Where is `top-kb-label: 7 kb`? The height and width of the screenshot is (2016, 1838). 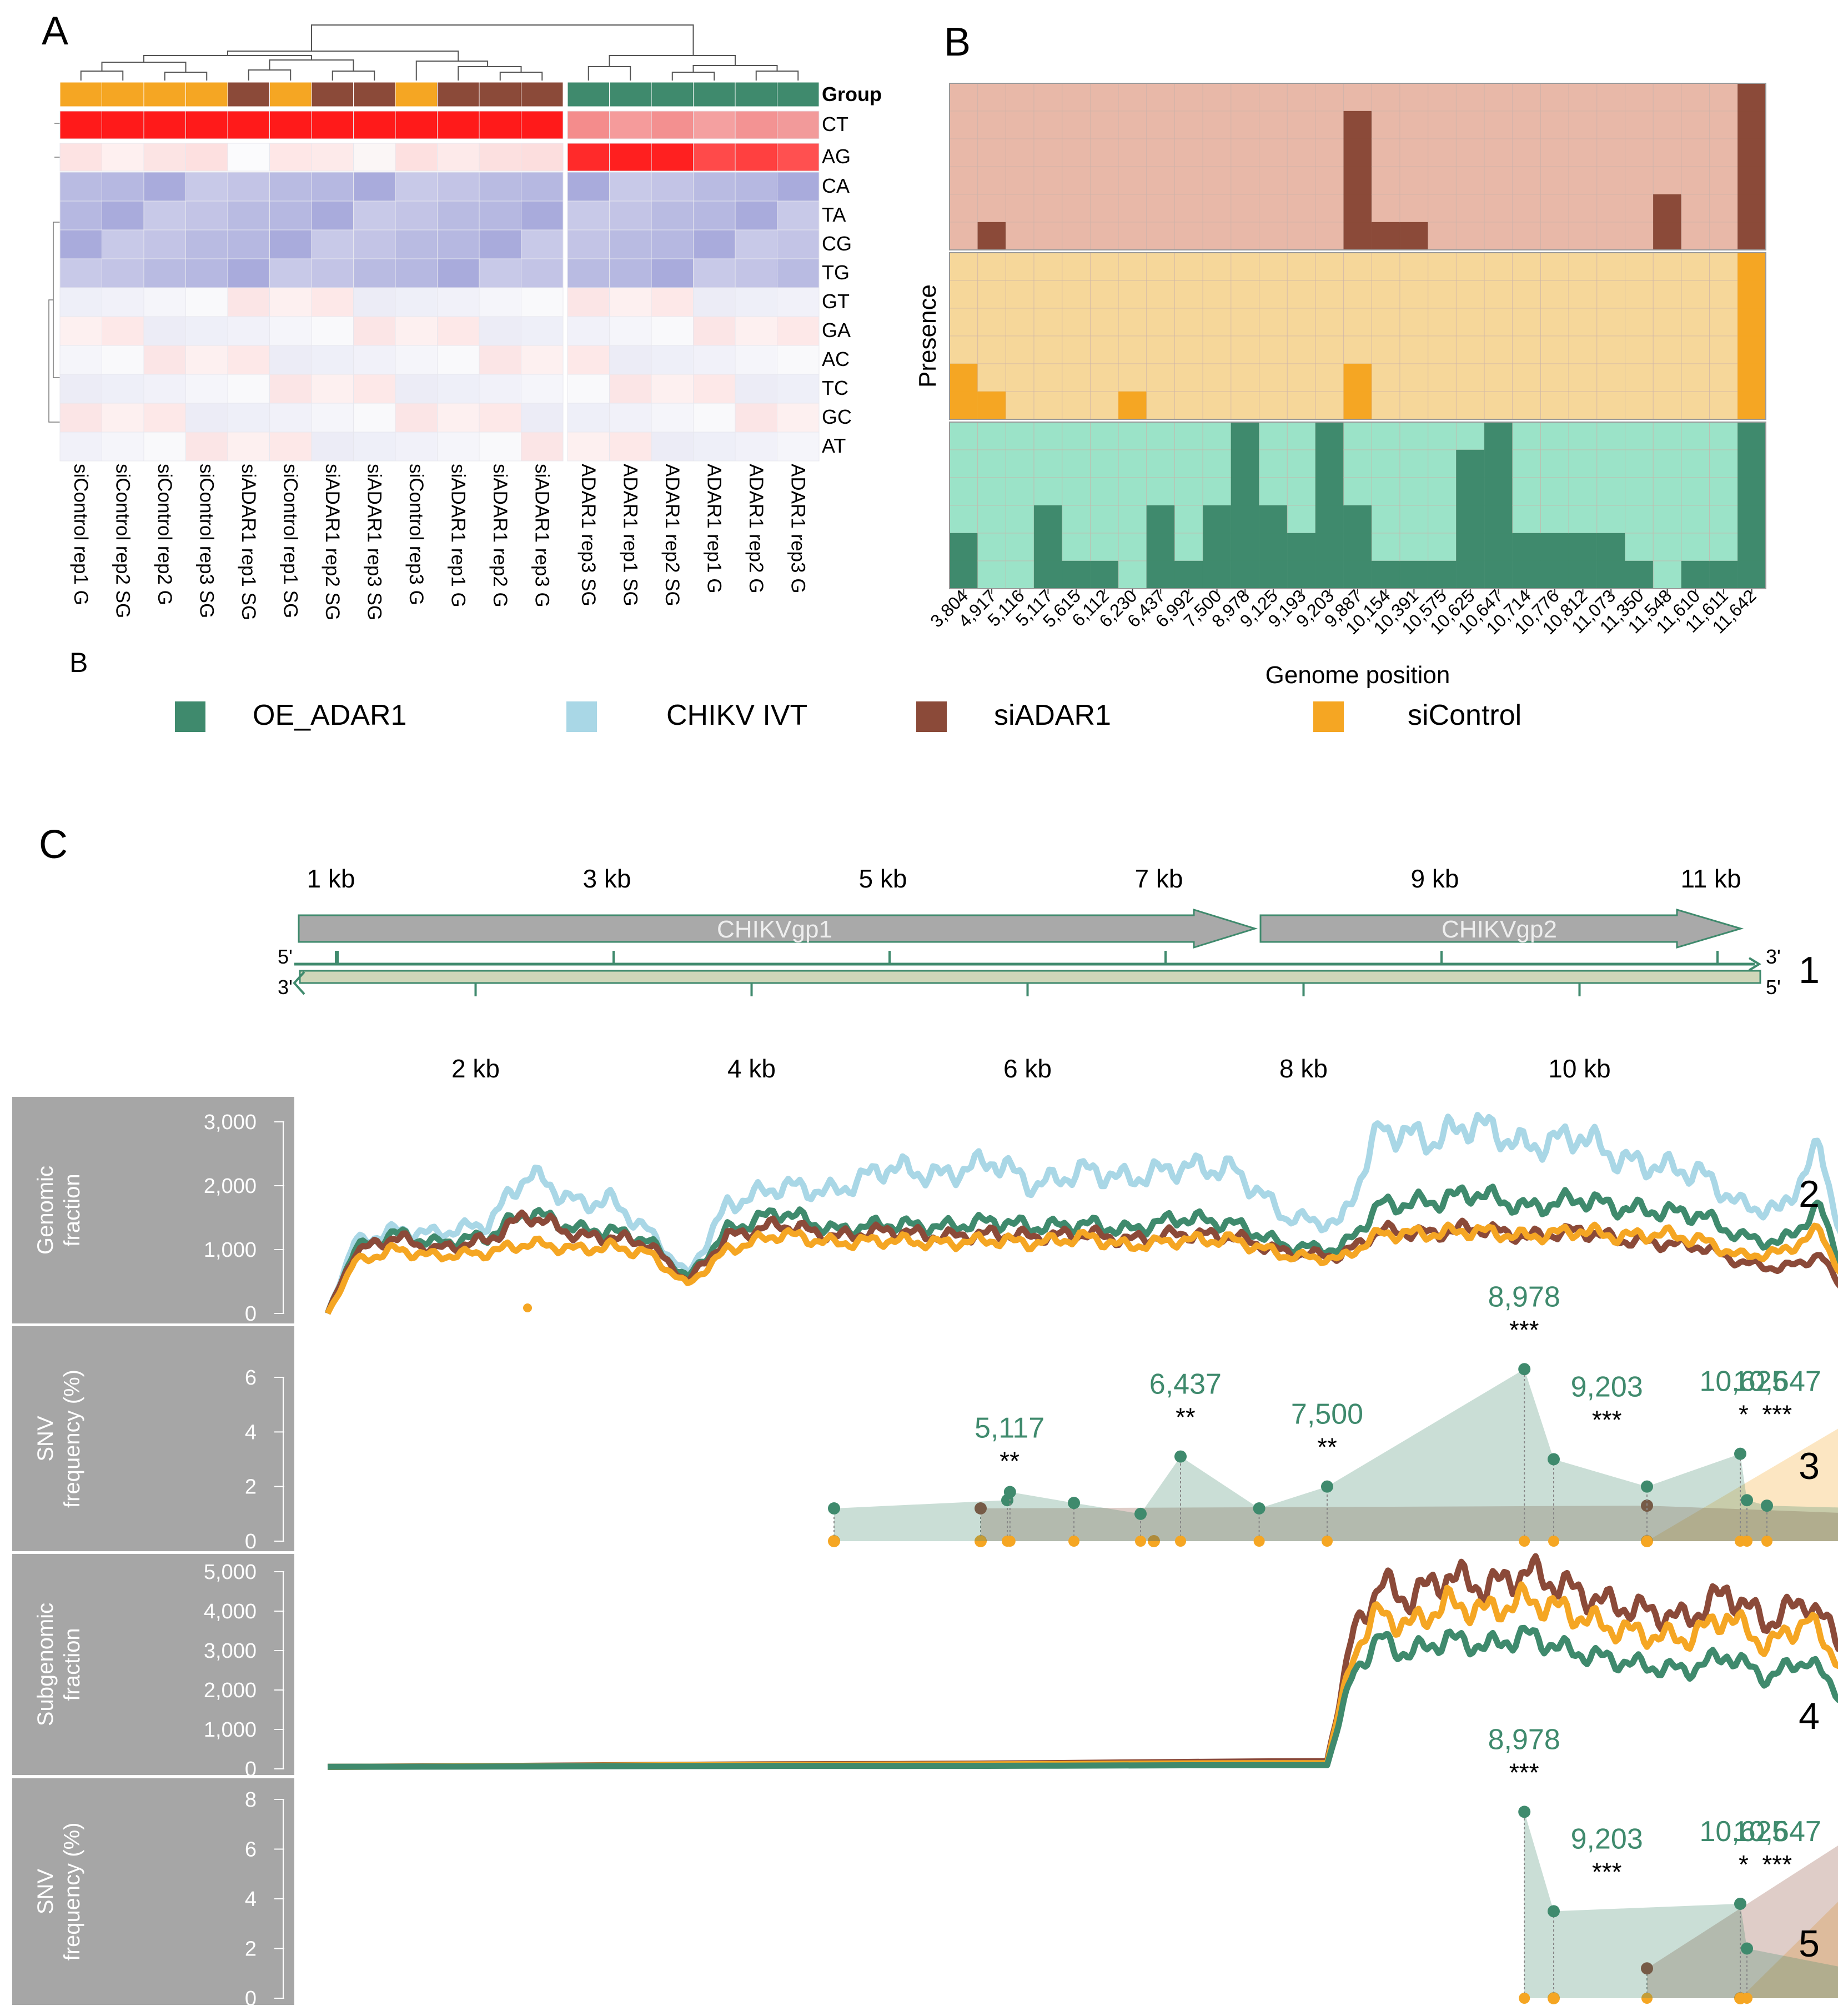 top-kb-label: 7 kb is located at coordinates (1159, 878).